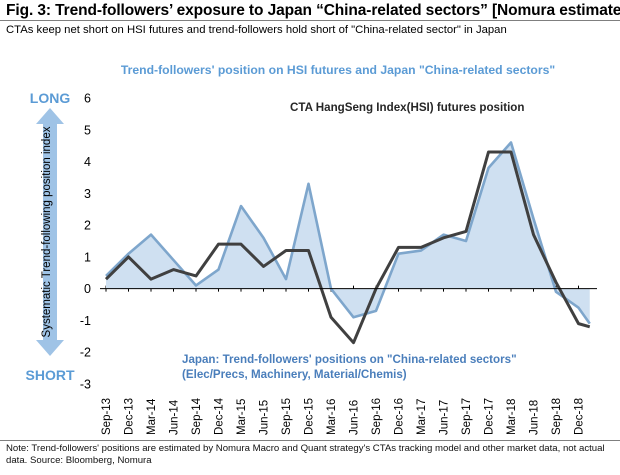 The image size is (620, 475). I want to click on x-tick-label: Dec-16, so click(400, 416).